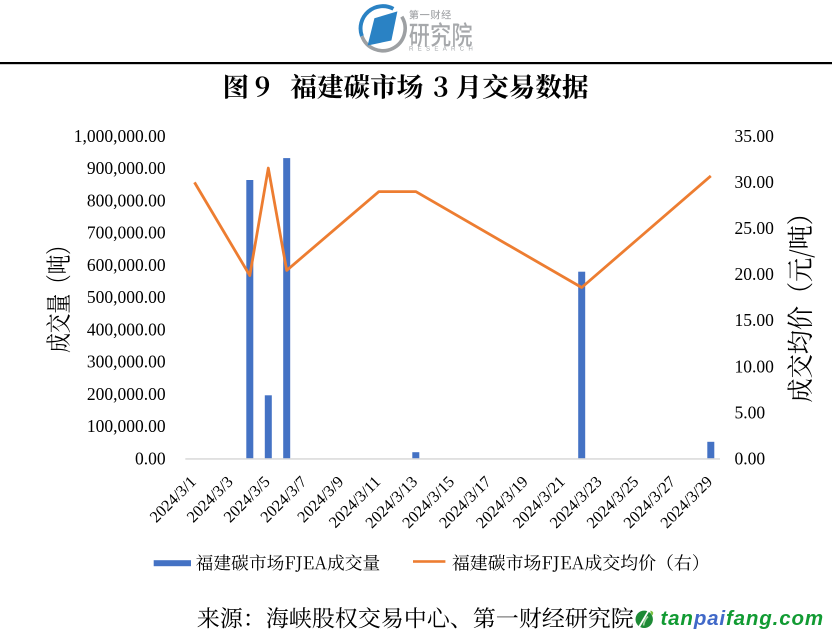  What do you see at coordinates (755, 274) in the screenshot?
I see `svg-text: 20.00` at bounding box center [755, 274].